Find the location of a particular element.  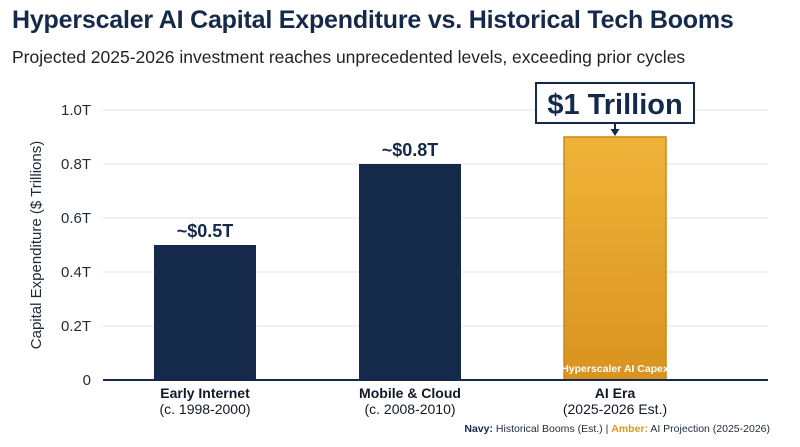

callout-text: $1 Trillion is located at coordinates (614, 105).